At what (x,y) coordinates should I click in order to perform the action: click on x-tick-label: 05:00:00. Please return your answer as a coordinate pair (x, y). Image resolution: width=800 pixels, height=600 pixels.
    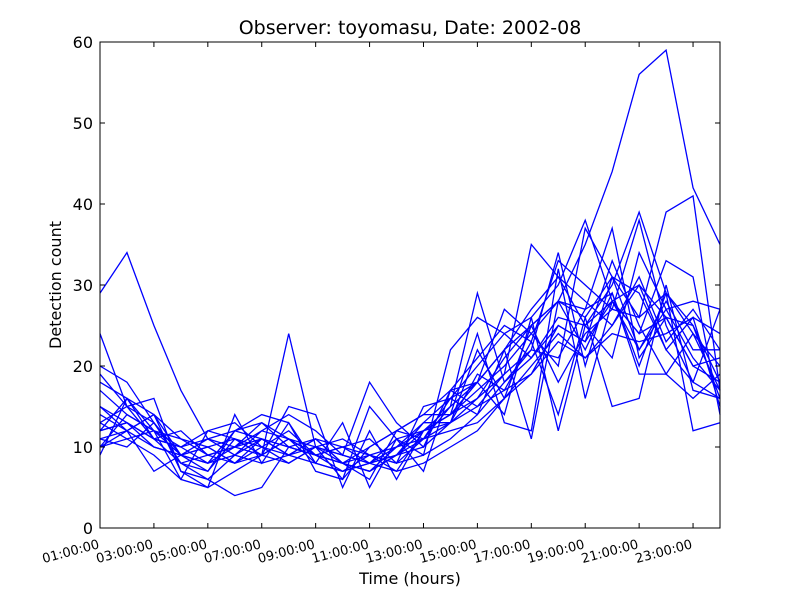
    Looking at the image, I should click on (179, 552).